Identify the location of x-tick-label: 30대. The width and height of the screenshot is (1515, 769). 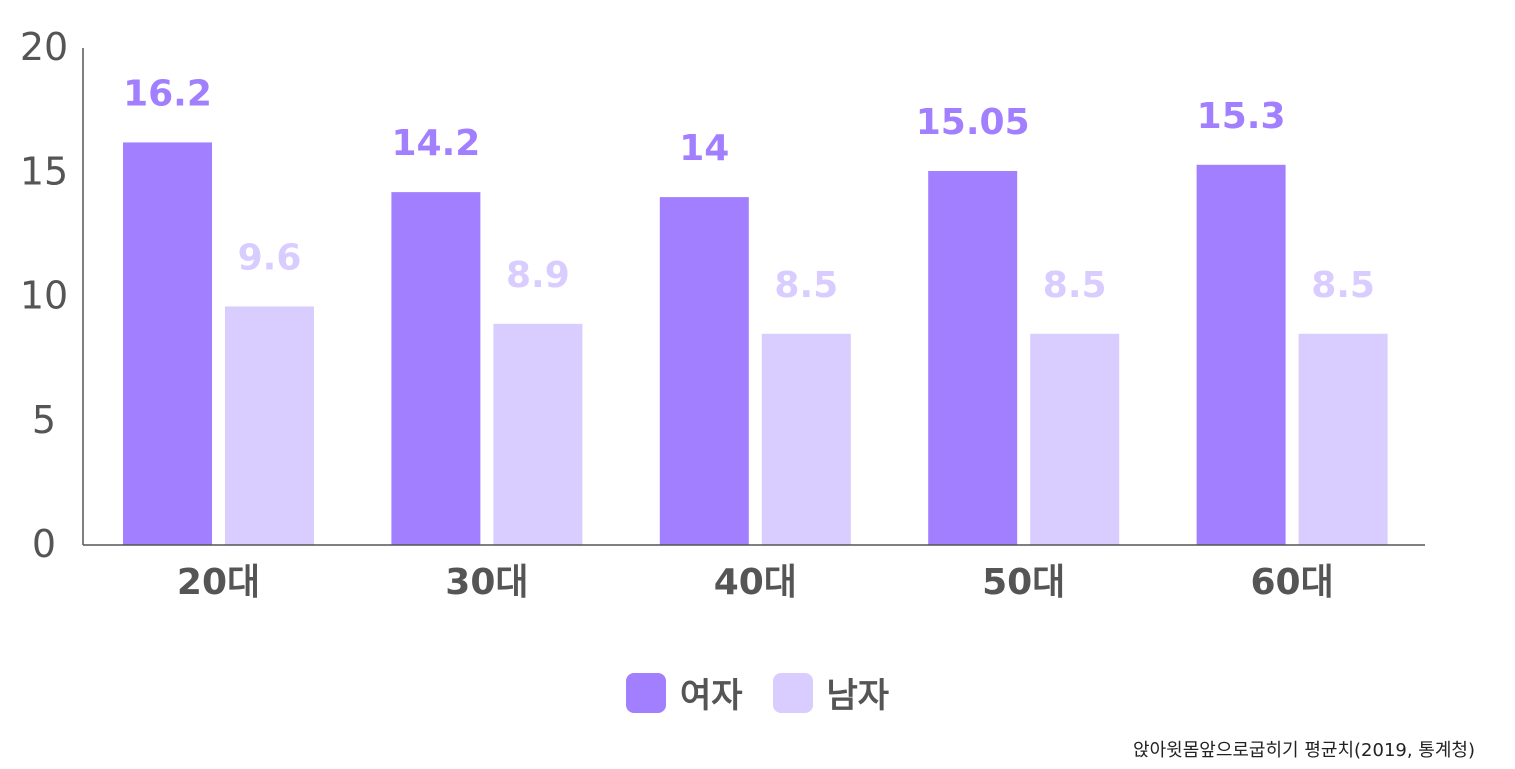
(486, 582).